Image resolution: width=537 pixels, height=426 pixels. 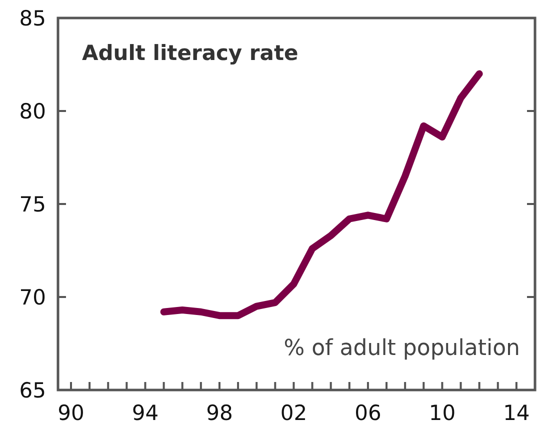 What do you see at coordinates (294, 413) in the screenshot?
I see `x-tick-label: 02` at bounding box center [294, 413].